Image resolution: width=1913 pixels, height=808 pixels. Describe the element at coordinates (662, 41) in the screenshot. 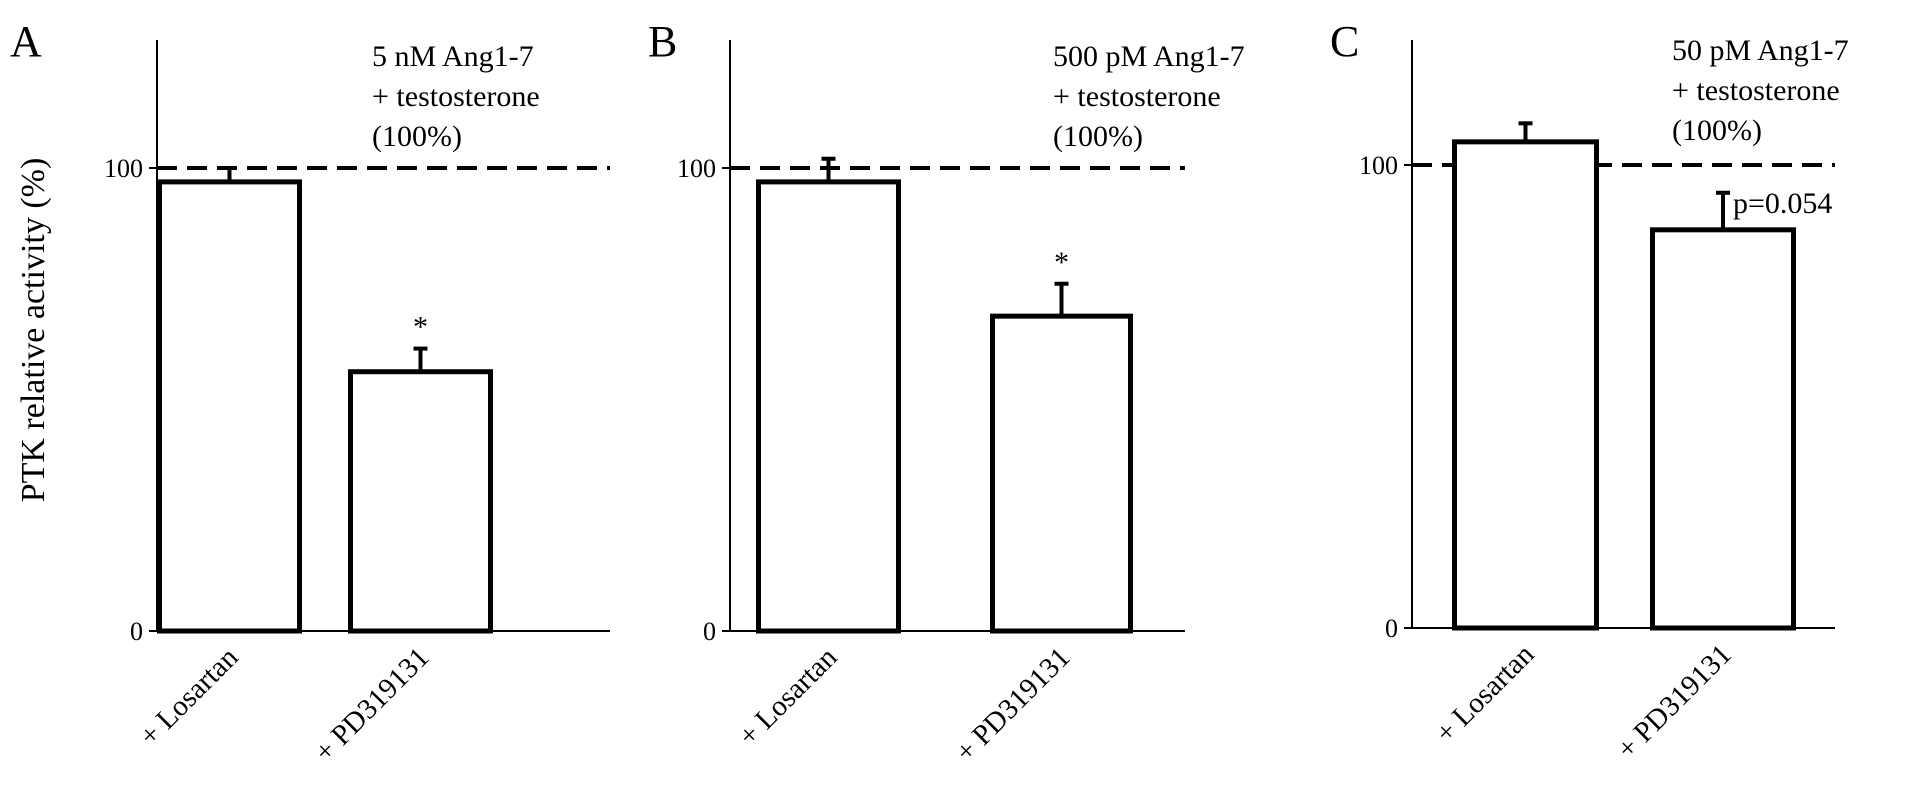

I see `panel-letter: B` at that location.